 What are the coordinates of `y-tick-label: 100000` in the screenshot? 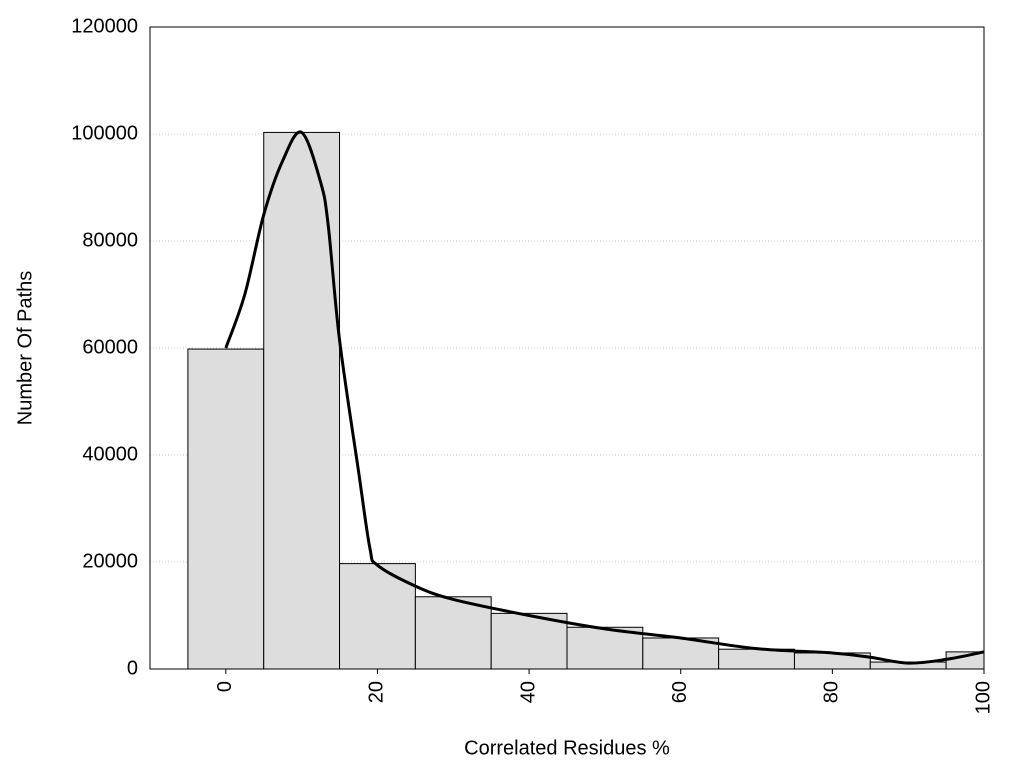 It's located at (104, 133).